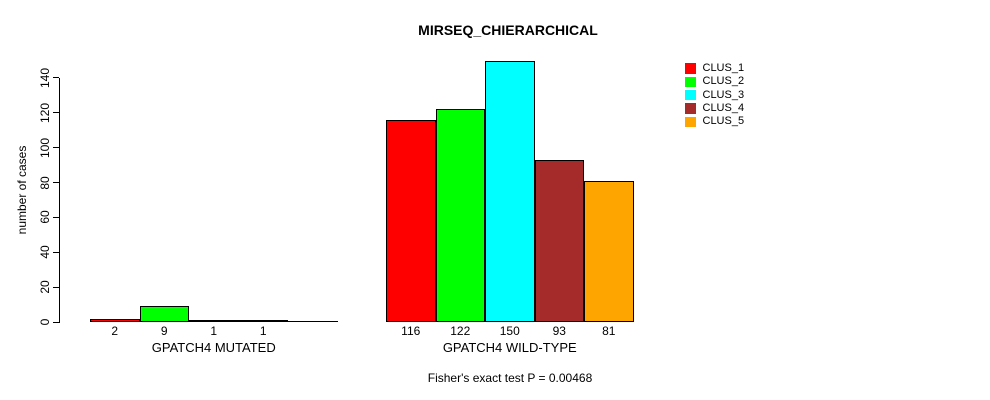  Describe the element at coordinates (45, 147) in the screenshot. I see `y-tick-label: 100` at that location.